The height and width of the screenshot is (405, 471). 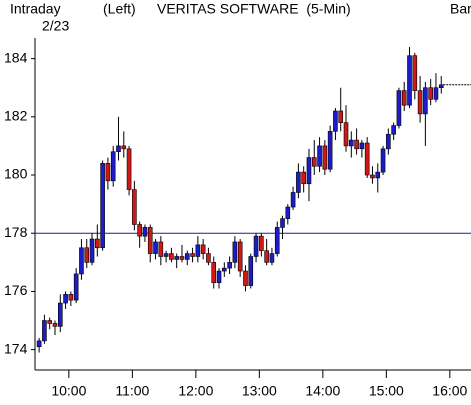 I want to click on chart-title: VERITAS SOFTWARE (5-Min), so click(x=254, y=9).